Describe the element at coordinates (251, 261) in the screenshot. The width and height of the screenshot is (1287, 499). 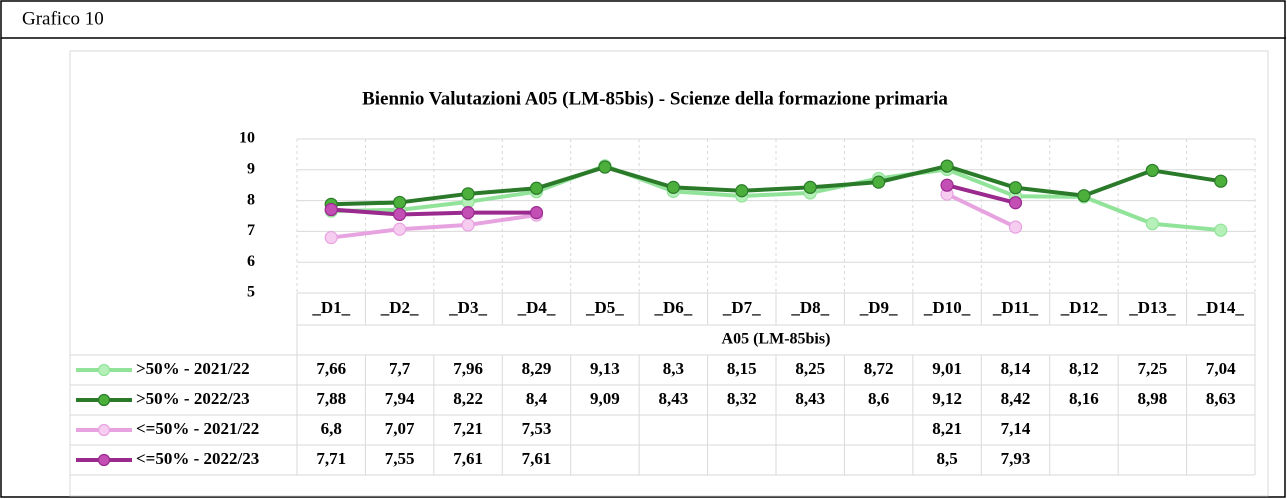
I see `y-tick-label: 6` at that location.